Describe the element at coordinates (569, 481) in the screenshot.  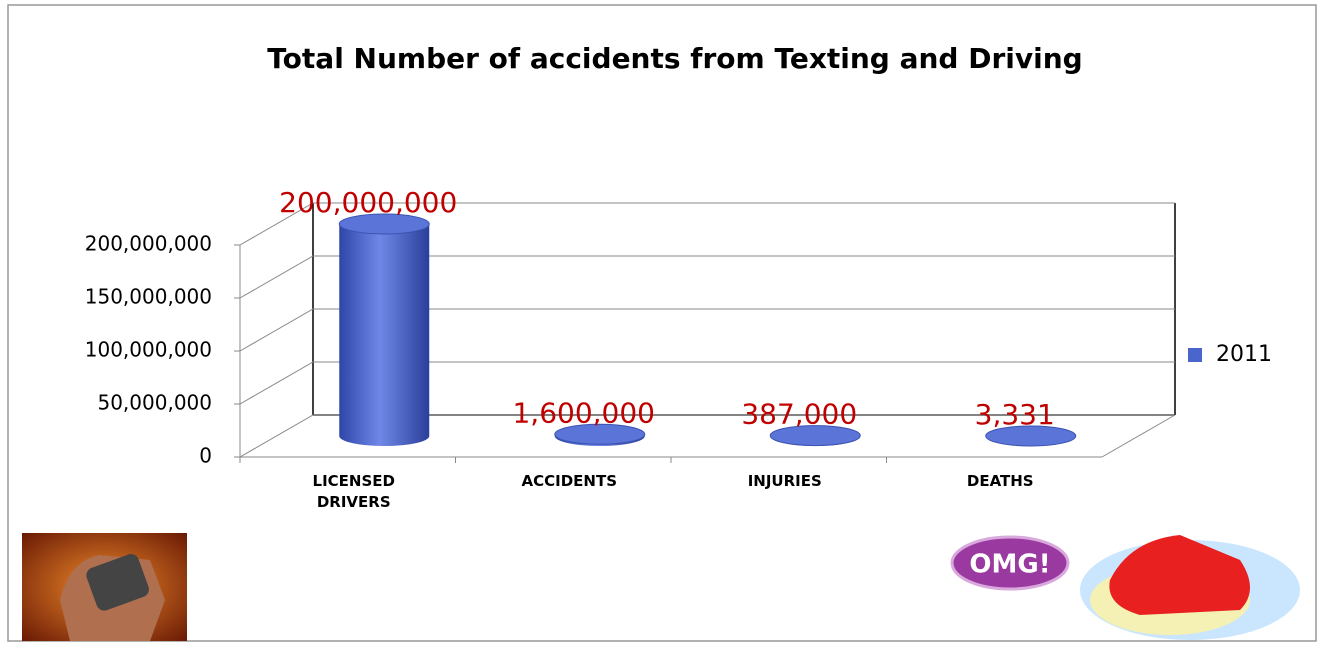
I see `x-tick-label: ACCIDENTS` at that location.